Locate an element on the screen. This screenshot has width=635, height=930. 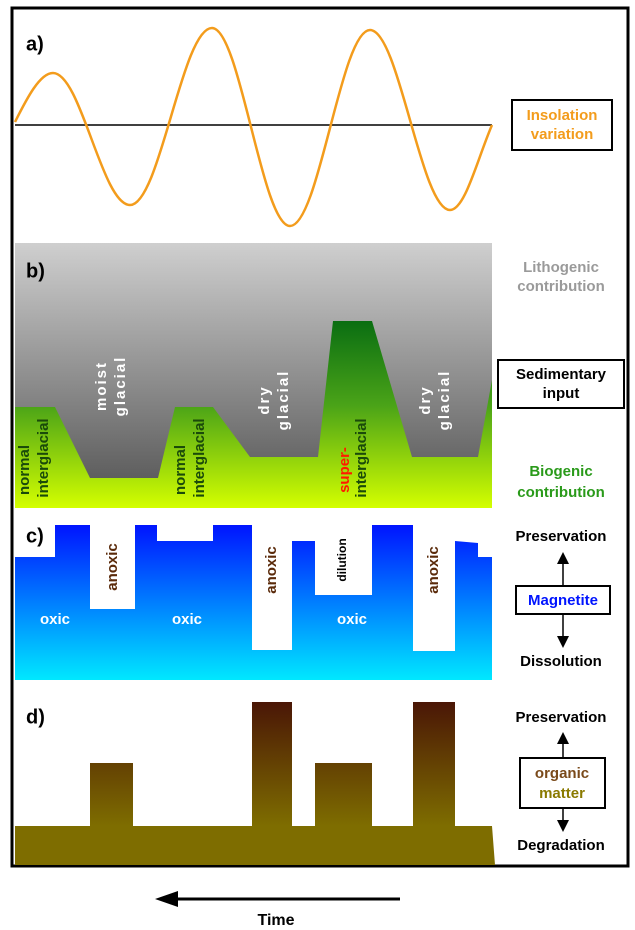
state-label: dilution is located at coordinates (342, 559).